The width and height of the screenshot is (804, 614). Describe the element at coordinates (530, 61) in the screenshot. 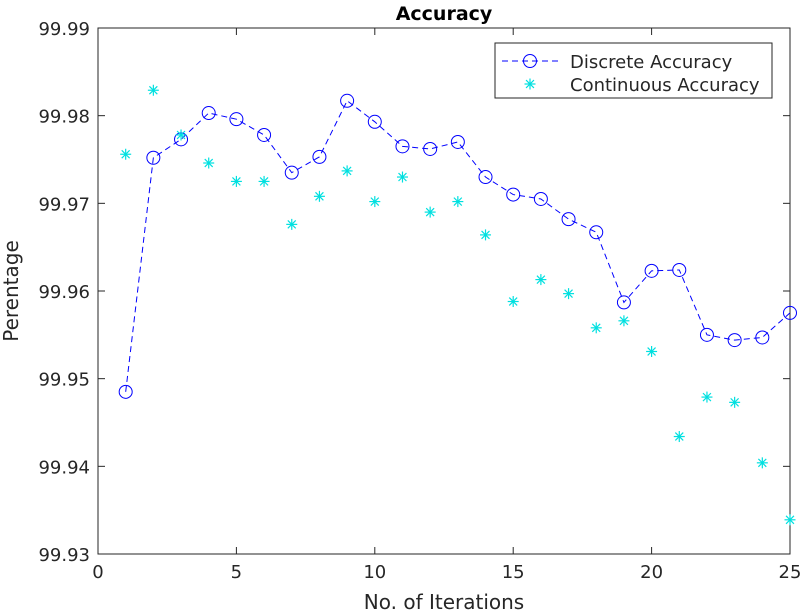

I see `legend-discrete-marker` at that location.